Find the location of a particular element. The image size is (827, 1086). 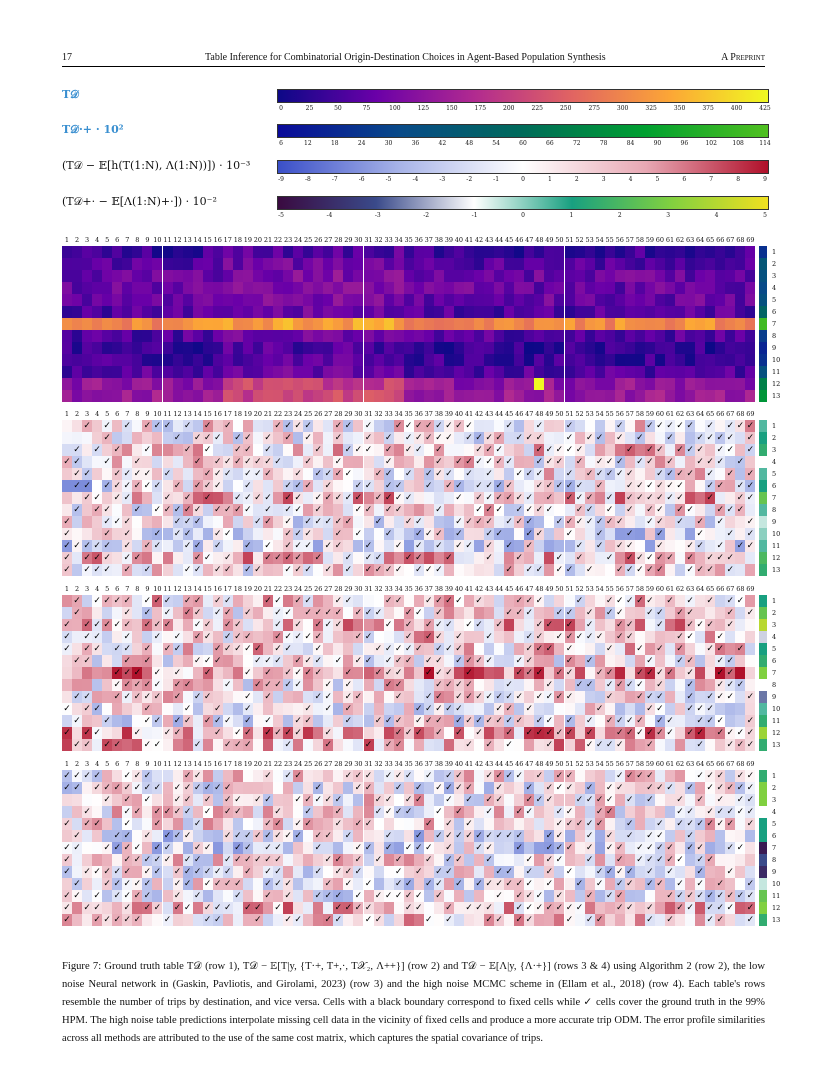

column-label: 41 is located at coordinates (469, 764).